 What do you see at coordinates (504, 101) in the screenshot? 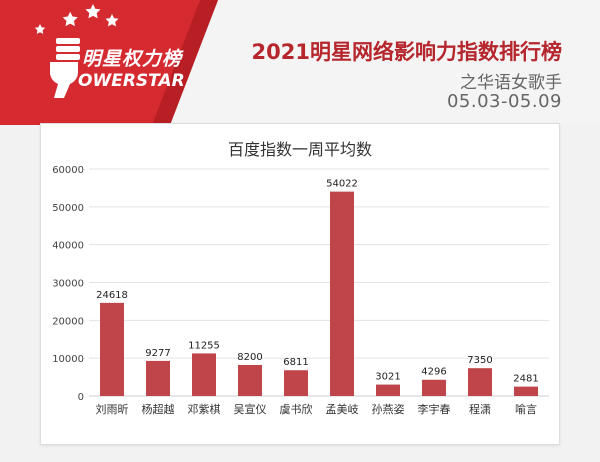
I see `date-range: 05.03-05.09` at bounding box center [504, 101].